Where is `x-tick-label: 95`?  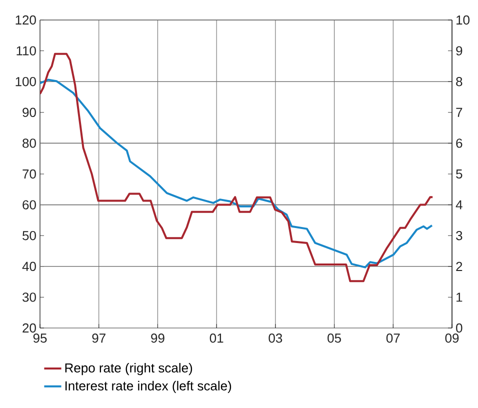
x-tick-label: 95 is located at coordinates (40, 338).